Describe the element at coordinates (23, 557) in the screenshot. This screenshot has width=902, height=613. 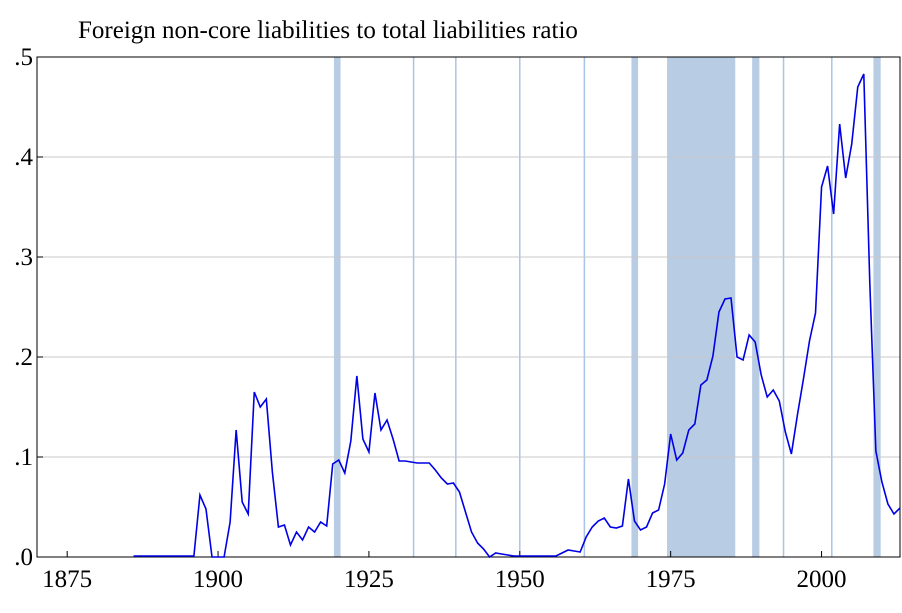
I see `y-tick-label: .0` at that location.